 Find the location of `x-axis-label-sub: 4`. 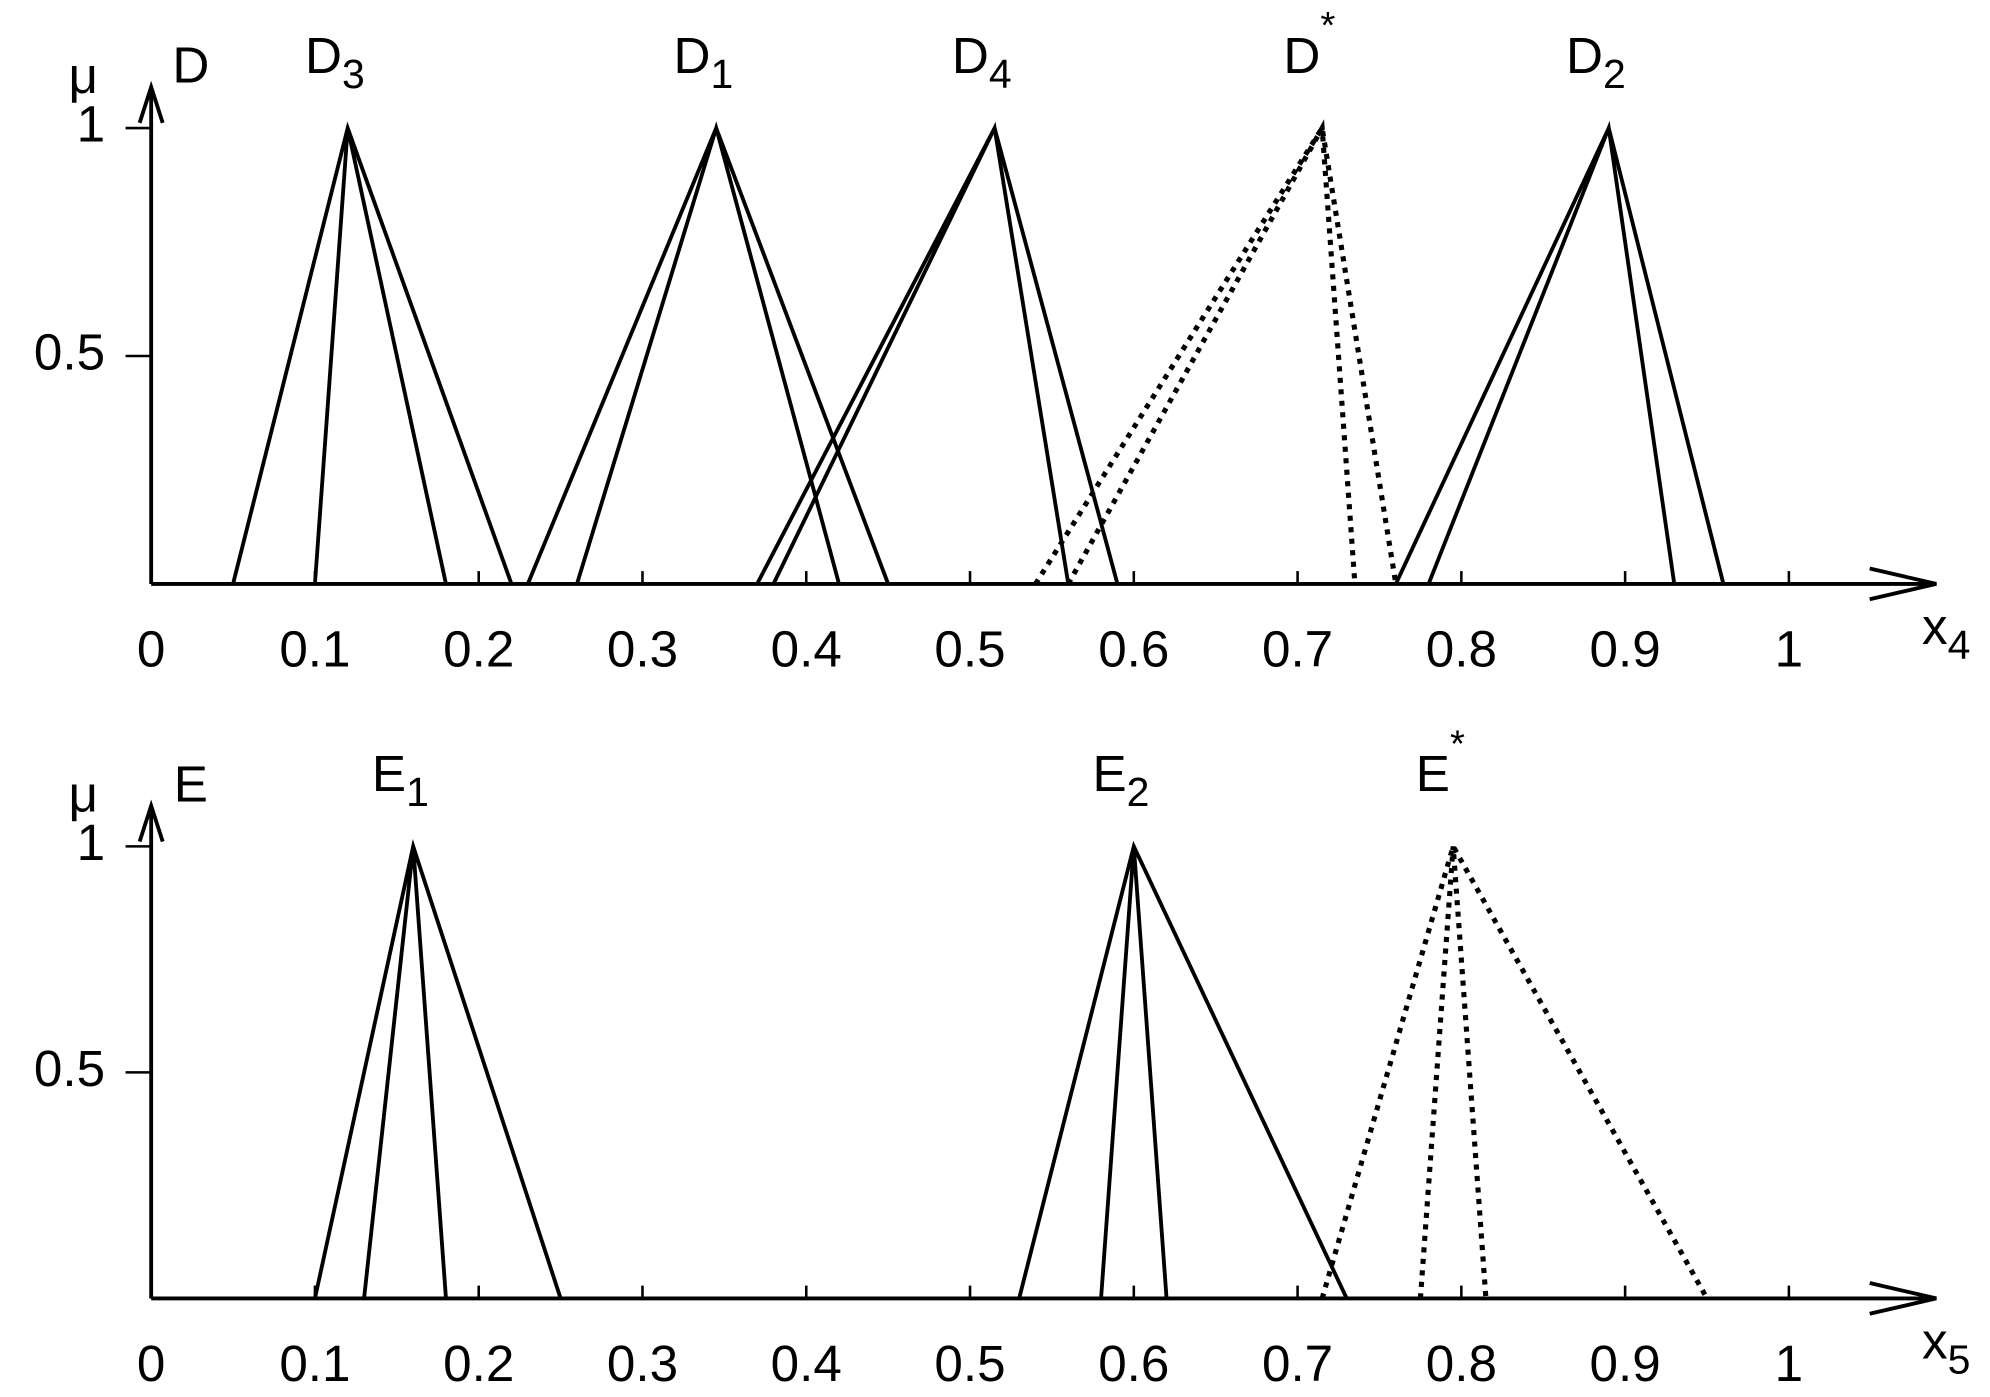

x-axis-label-sub: 4 is located at coordinates (1959, 645).